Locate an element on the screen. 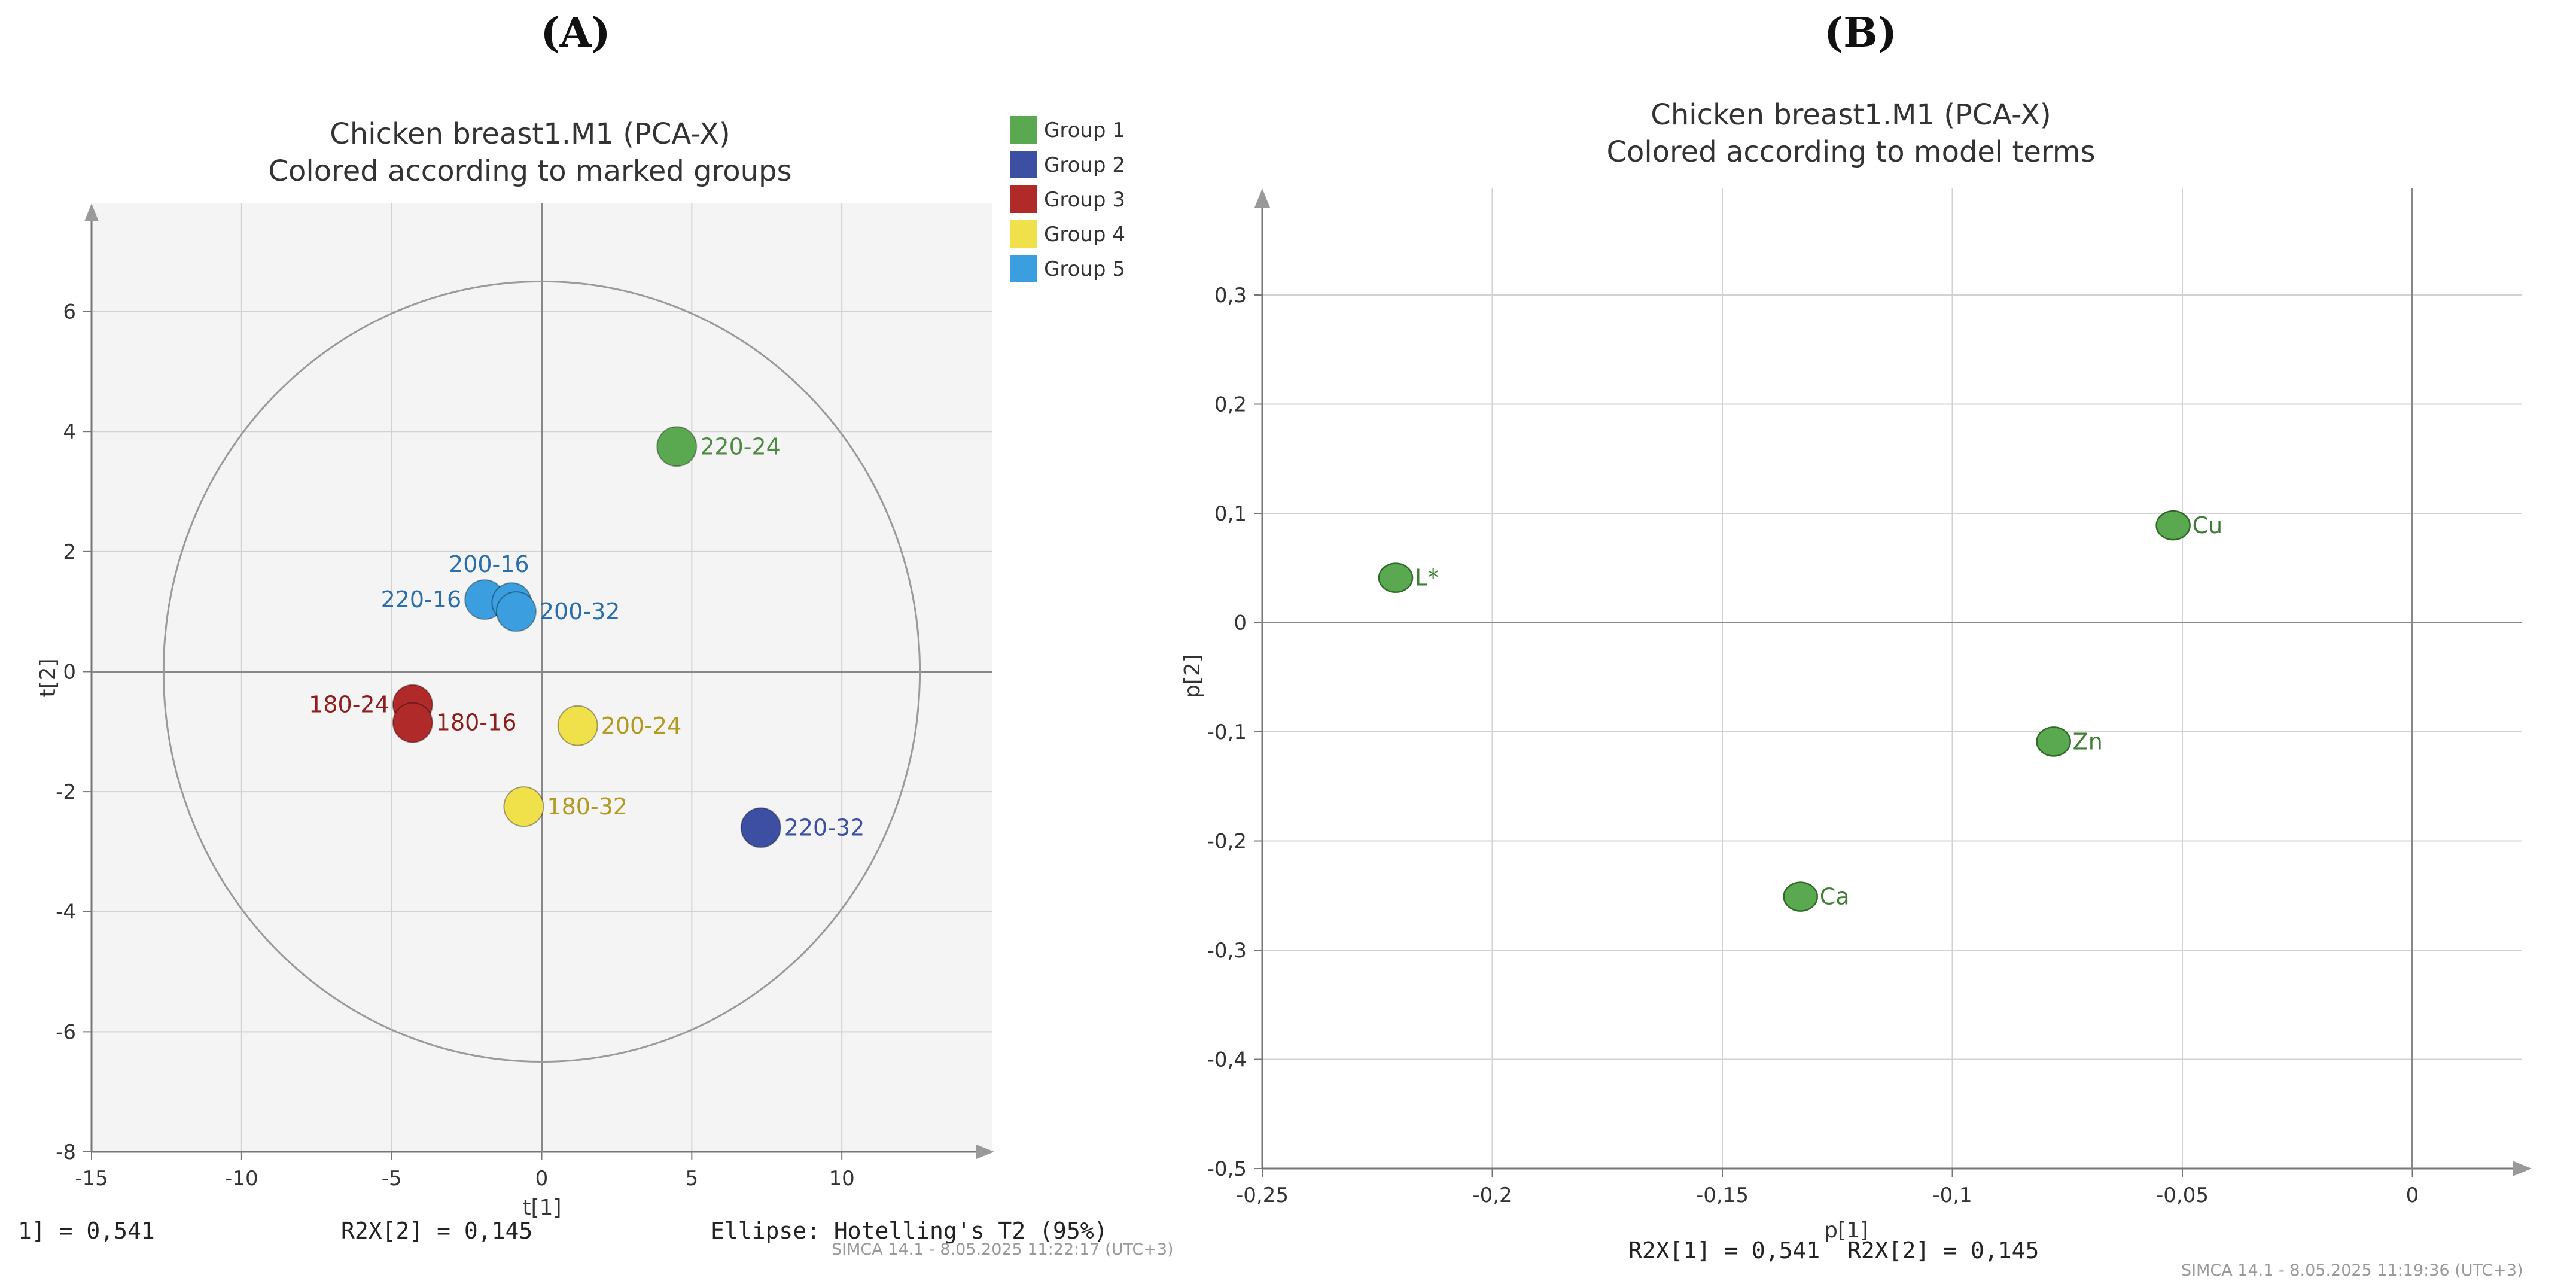 Image resolution: width=2576 pixels, height=1281 pixels. x-tick-label: -0,2 is located at coordinates (1492, 1195).